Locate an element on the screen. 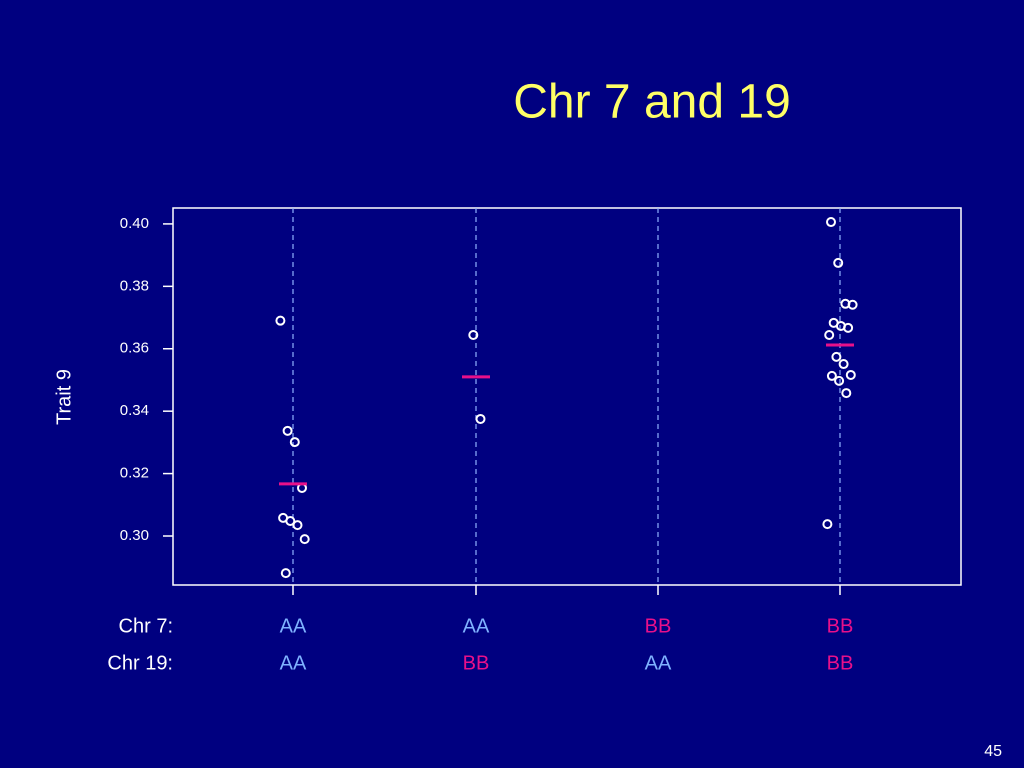  row-label: Chr 7: is located at coordinates (146, 626).